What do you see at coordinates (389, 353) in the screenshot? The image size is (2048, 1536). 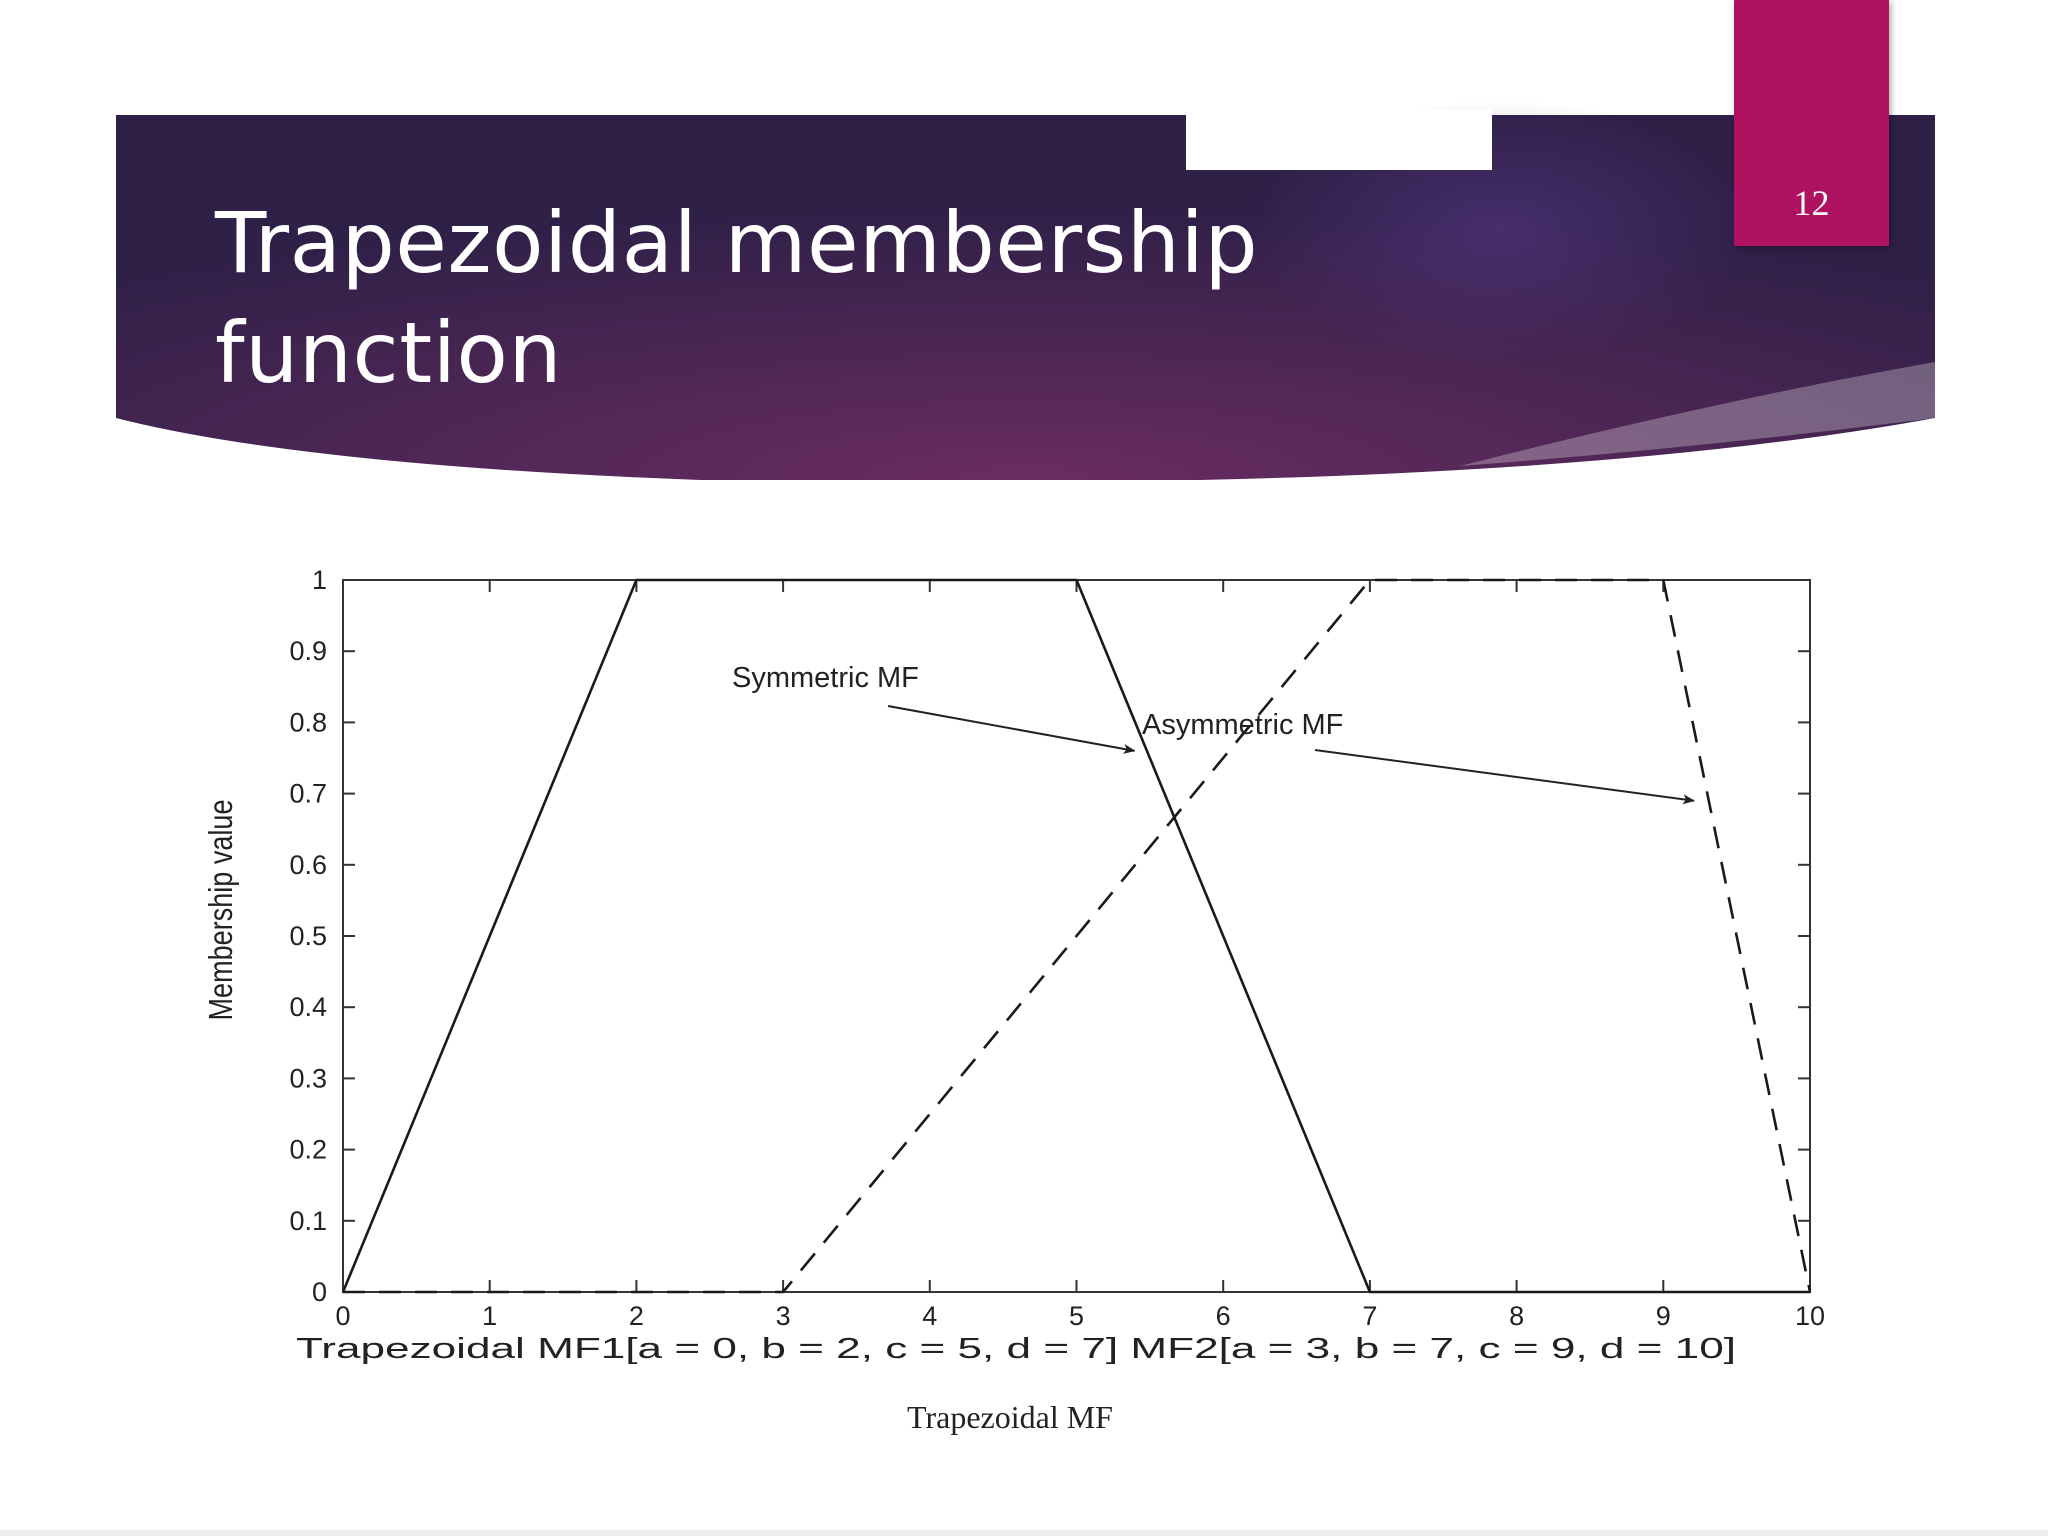 I see `slide-title-line-2: function` at bounding box center [389, 353].